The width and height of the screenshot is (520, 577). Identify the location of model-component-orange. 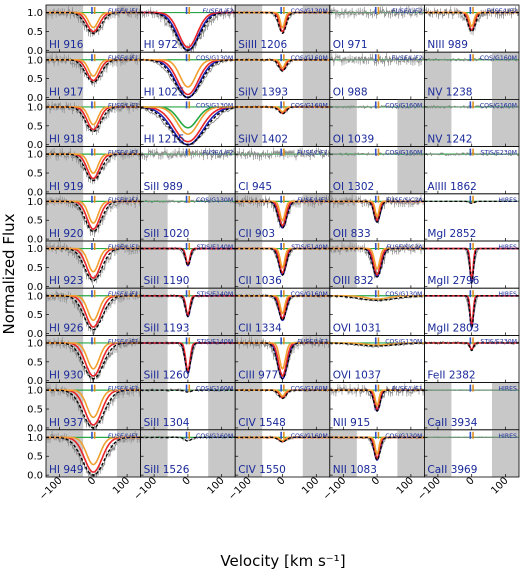
(188, 73).